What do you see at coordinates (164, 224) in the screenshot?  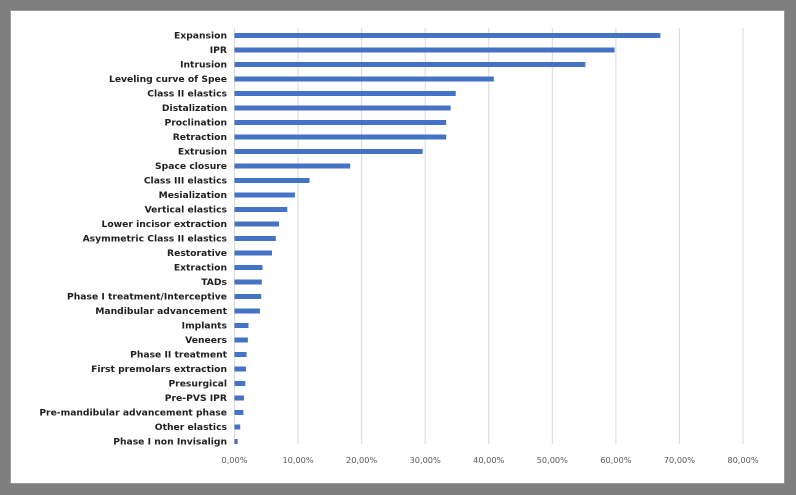 I see `category-label: Lower incisor extraction` at bounding box center [164, 224].